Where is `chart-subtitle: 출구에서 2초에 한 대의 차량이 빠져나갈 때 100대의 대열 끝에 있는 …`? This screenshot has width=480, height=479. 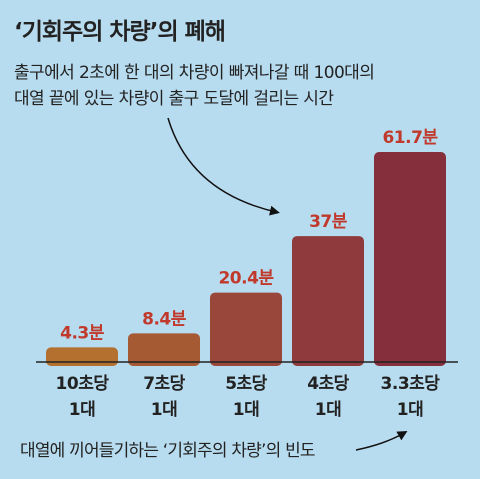 chart-subtitle: 출구에서 2초에 한 대의 차량이 빠져나갈 때 100대의 대열 끝에 있는 … is located at coordinates (194, 86).